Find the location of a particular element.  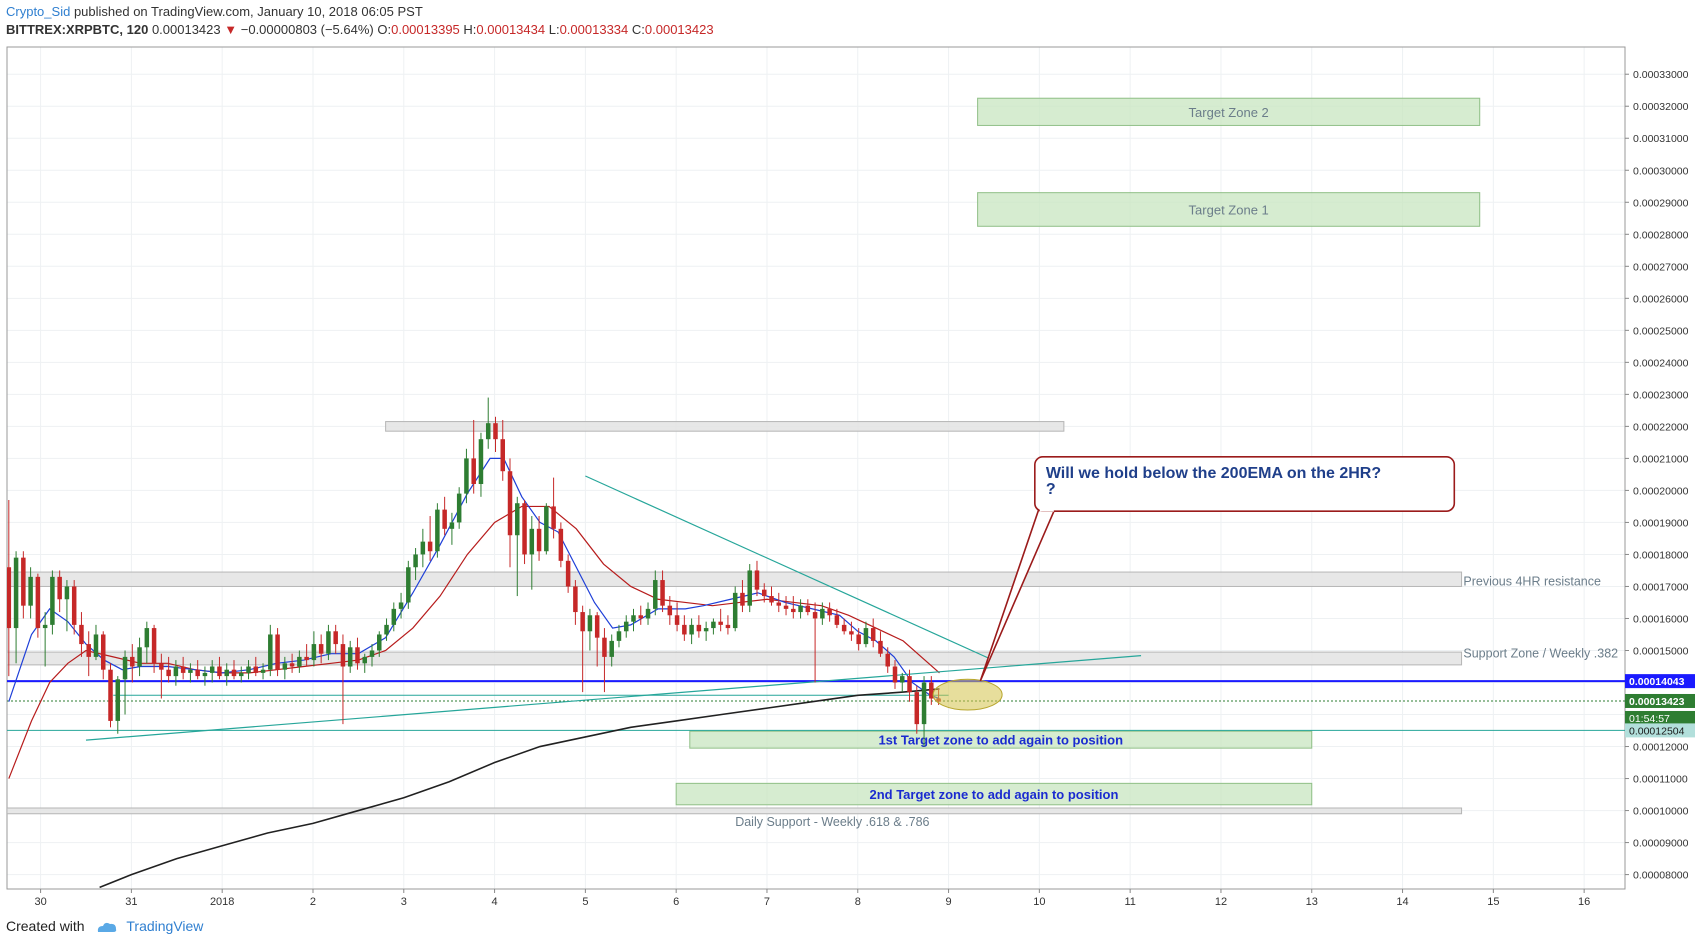

x-tick-label: 30 is located at coordinates (40, 902).